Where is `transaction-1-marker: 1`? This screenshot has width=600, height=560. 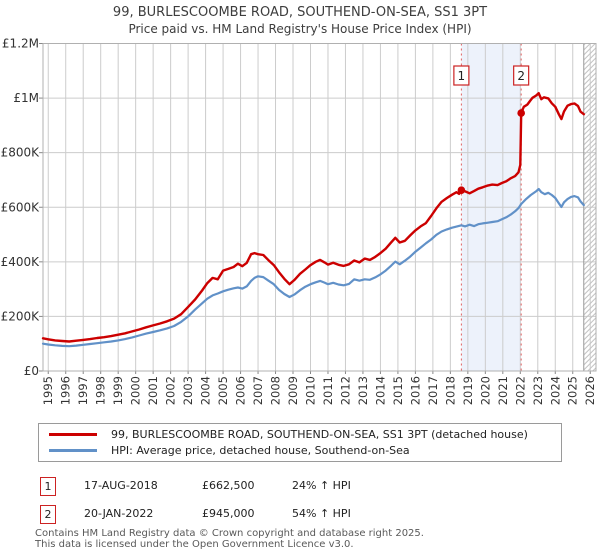 transaction-1-marker: 1 is located at coordinates (48, 486).